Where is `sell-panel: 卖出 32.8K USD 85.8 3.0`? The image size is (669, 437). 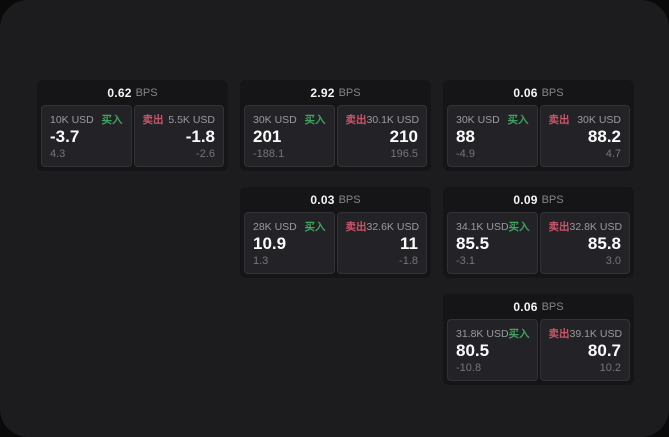
sell-panel: 卖出 32.8K USD 85.8 3.0 is located at coordinates (584, 243).